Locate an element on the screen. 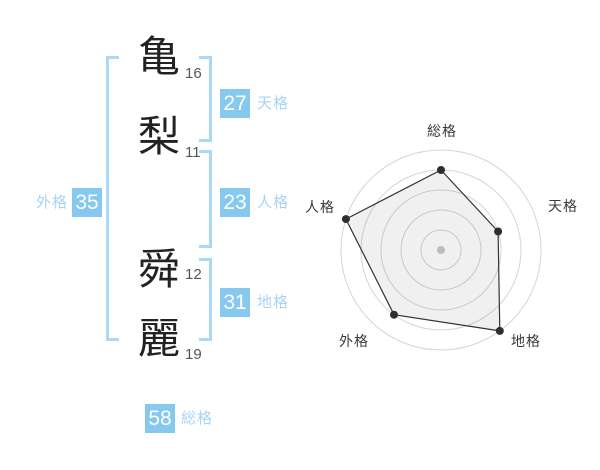  gaikaku-label: 外格 is located at coordinates (52, 202).